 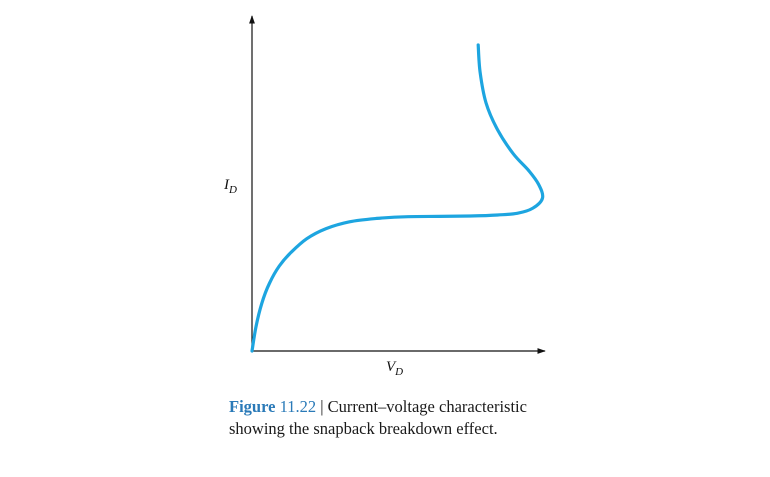 What do you see at coordinates (230, 186) in the screenshot?
I see `y-axis-label: ID` at bounding box center [230, 186].